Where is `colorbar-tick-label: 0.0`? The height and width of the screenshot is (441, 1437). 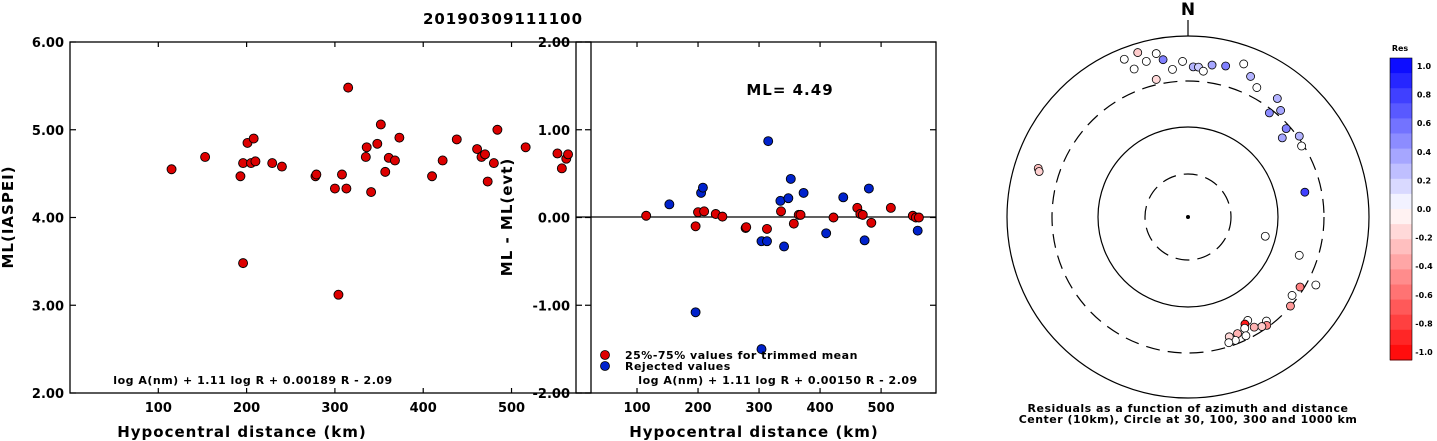
colorbar-tick-label: 0.0 is located at coordinates (1424, 209).